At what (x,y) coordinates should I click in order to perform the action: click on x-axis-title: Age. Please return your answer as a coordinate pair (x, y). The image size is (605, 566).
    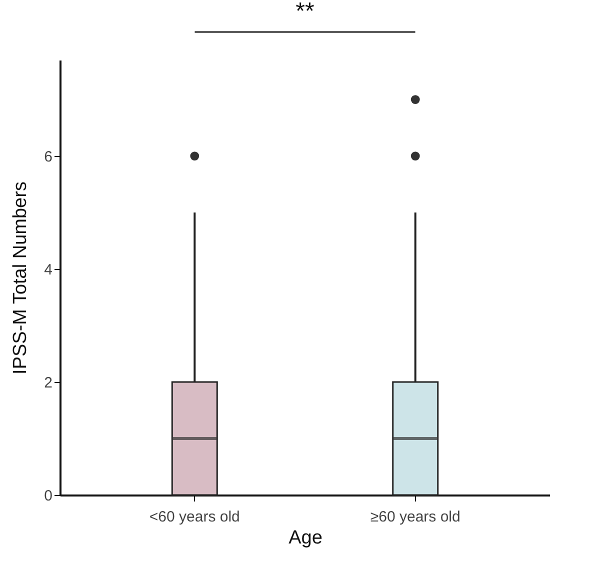
    Looking at the image, I should click on (305, 538).